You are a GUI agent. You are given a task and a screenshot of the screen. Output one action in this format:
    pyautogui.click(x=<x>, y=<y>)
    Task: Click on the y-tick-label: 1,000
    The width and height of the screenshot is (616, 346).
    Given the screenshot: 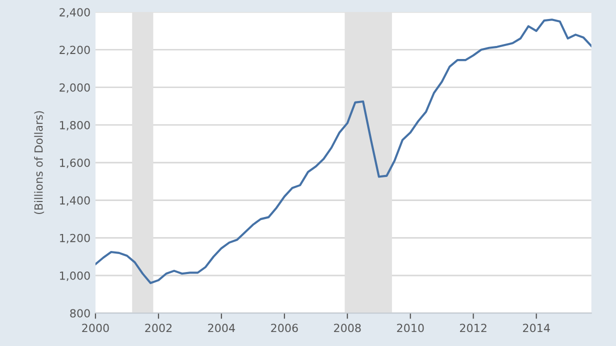 What is the action you would take?
    pyautogui.click(x=75, y=276)
    